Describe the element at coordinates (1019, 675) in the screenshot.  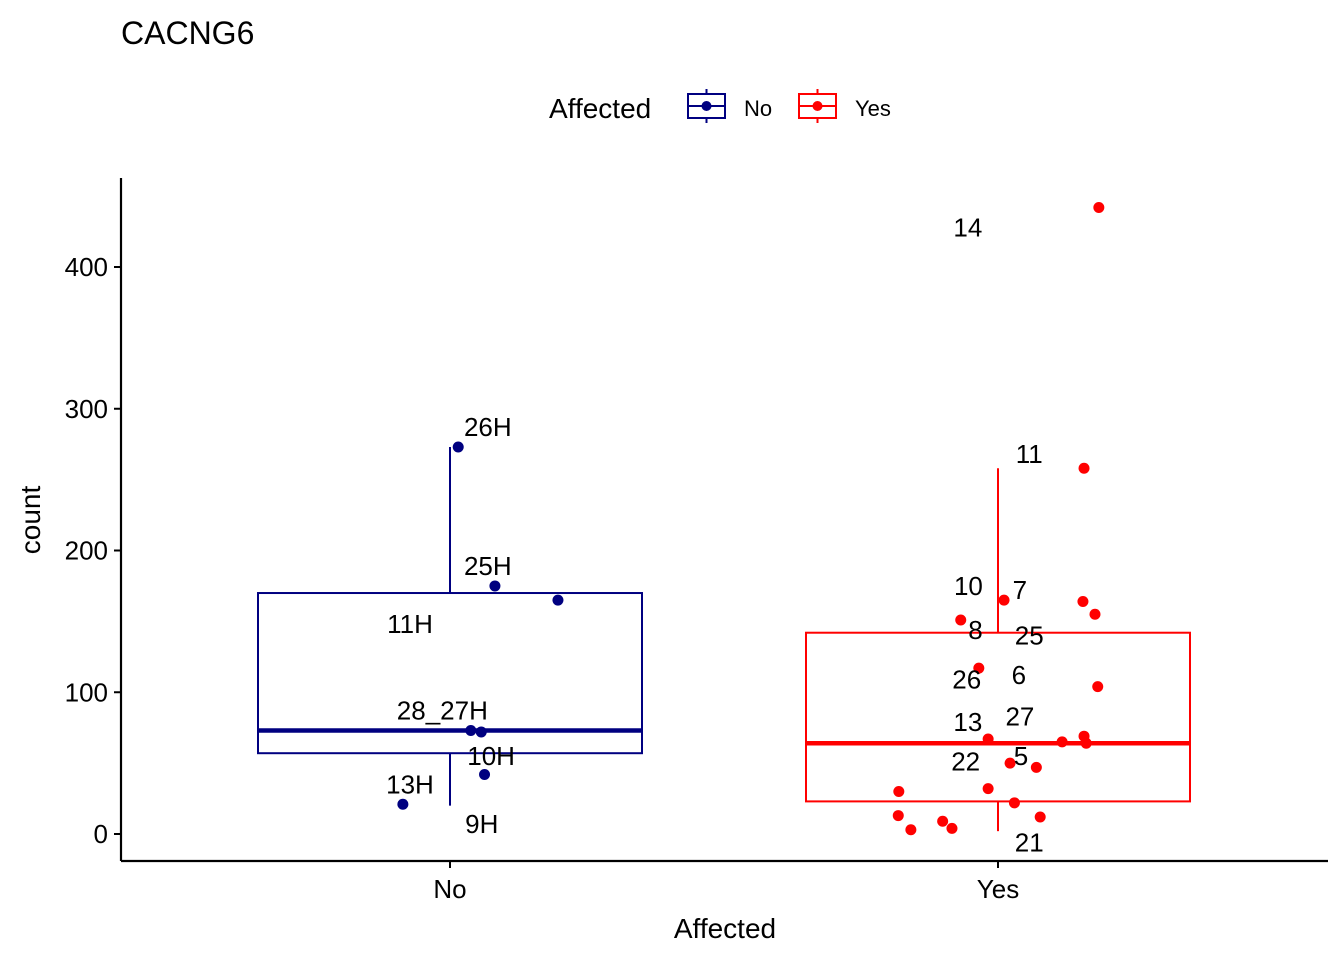
I see `point-label: 6` at that location.